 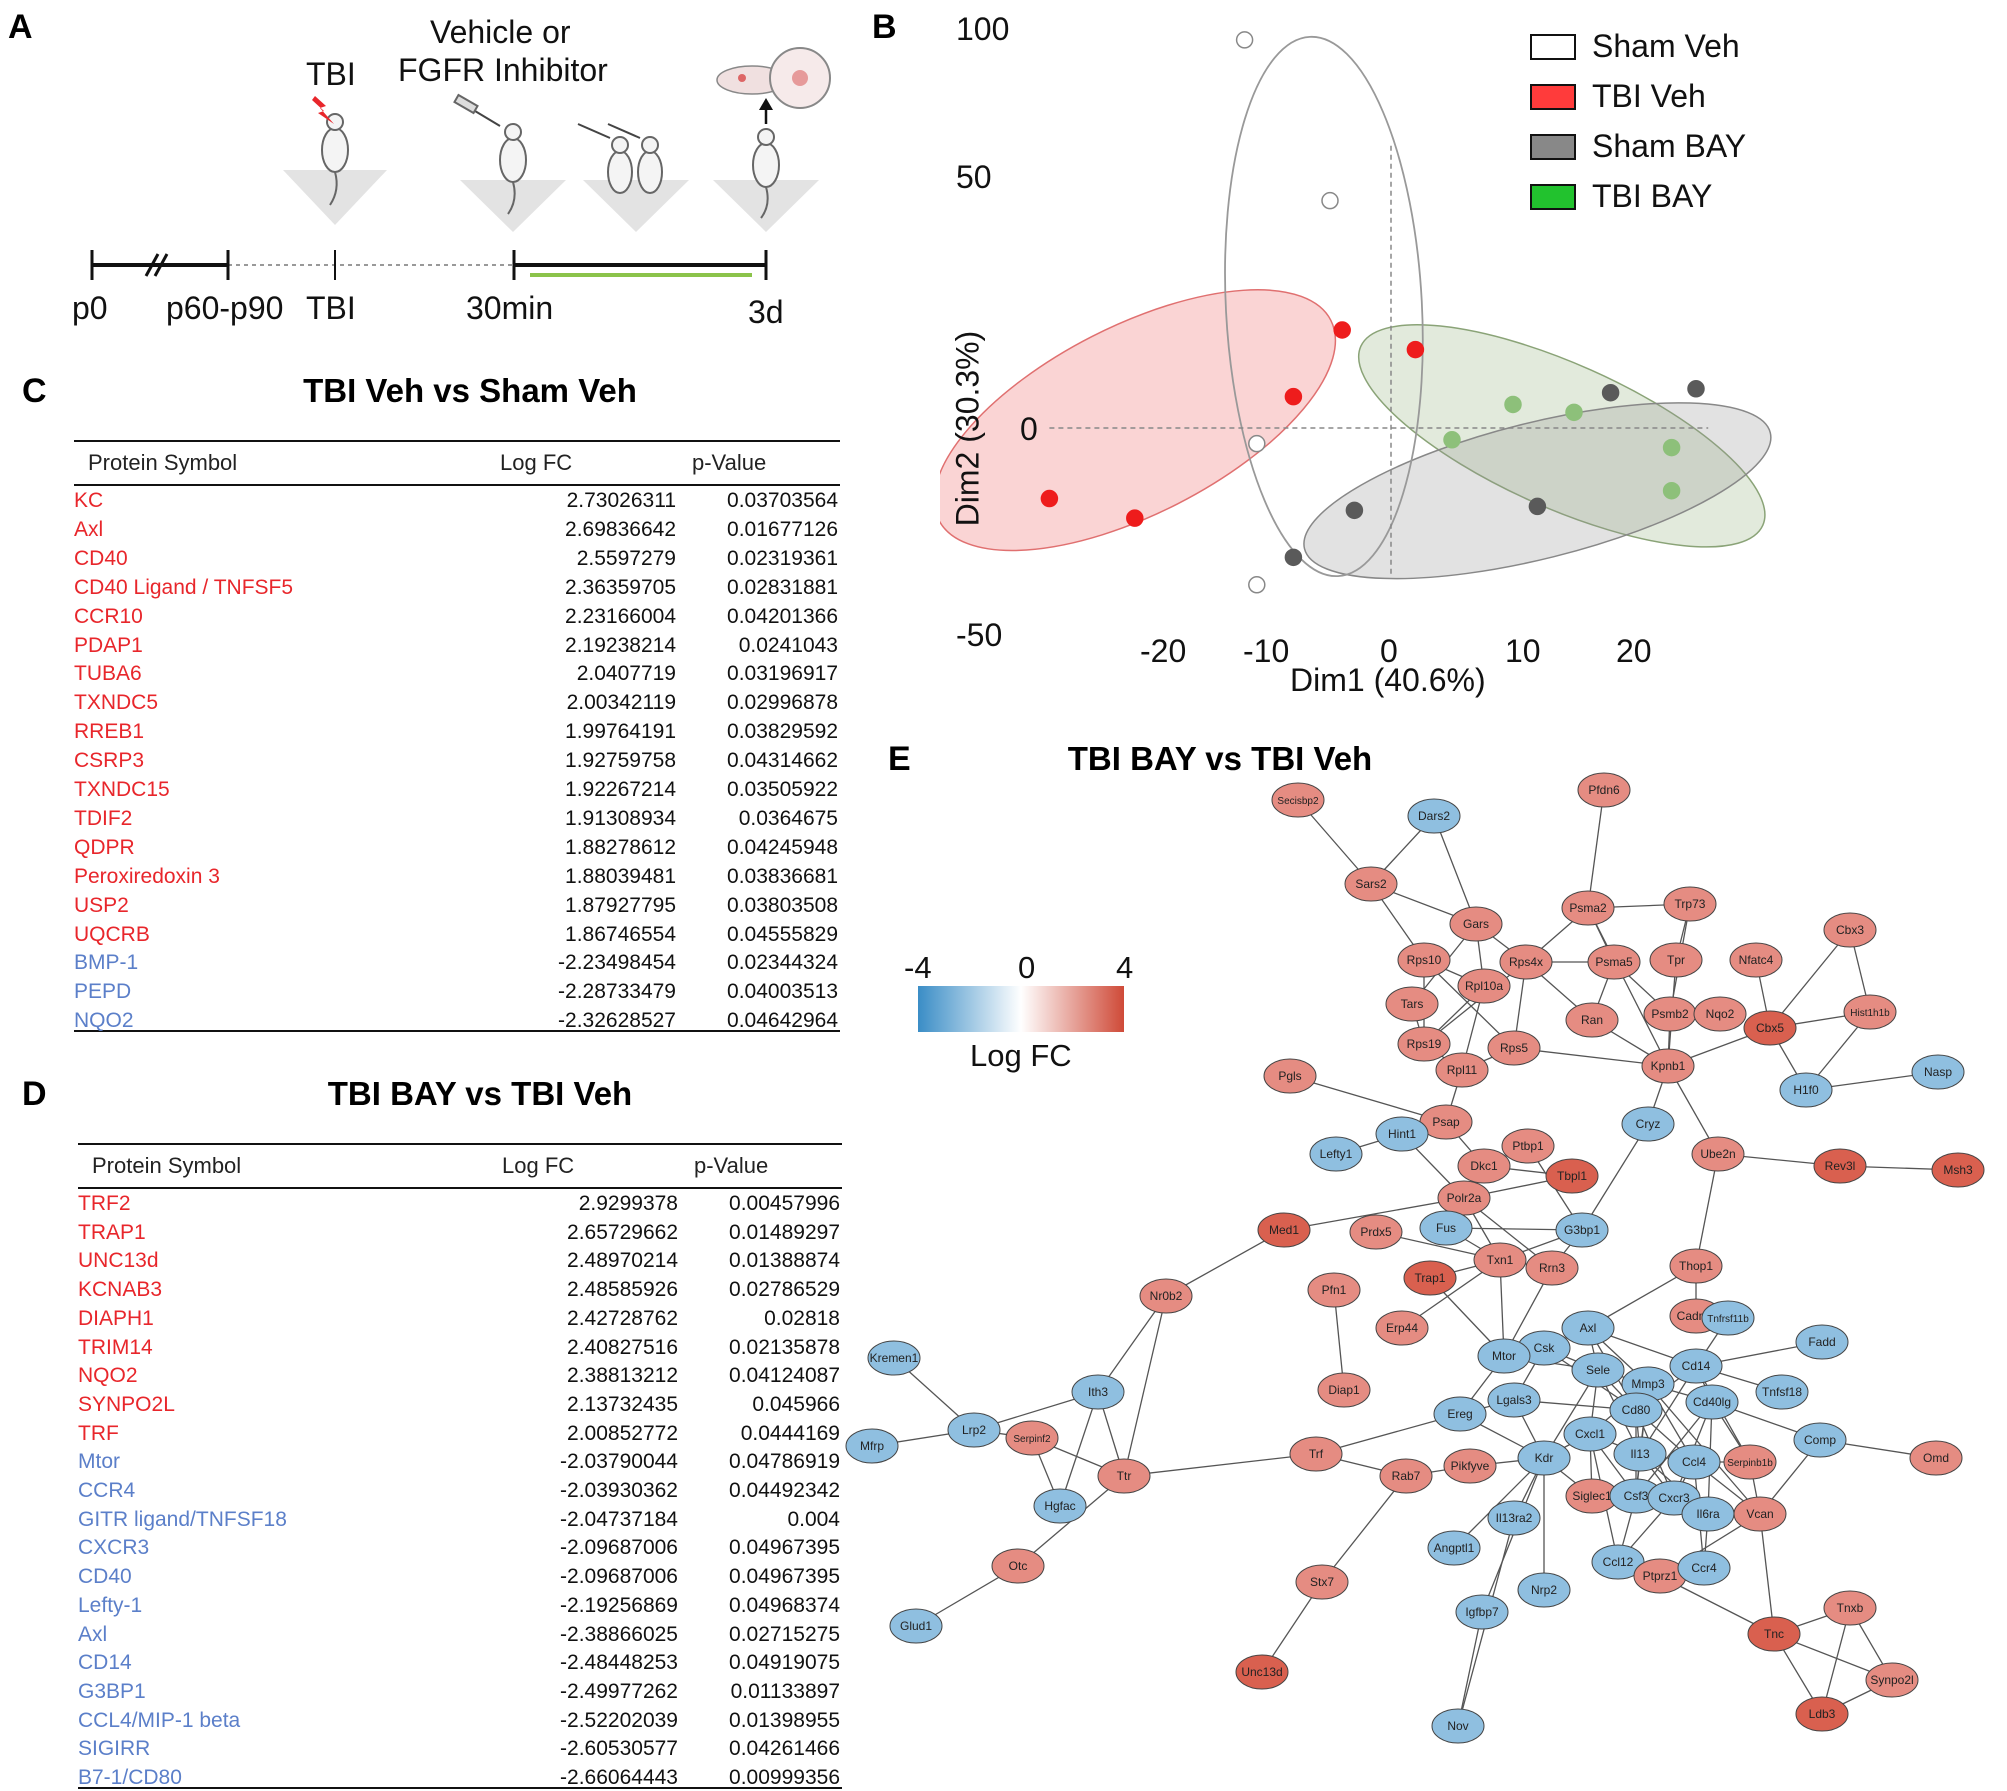 I want to click on network-node-label: Nov, so click(x=1457, y=1726).